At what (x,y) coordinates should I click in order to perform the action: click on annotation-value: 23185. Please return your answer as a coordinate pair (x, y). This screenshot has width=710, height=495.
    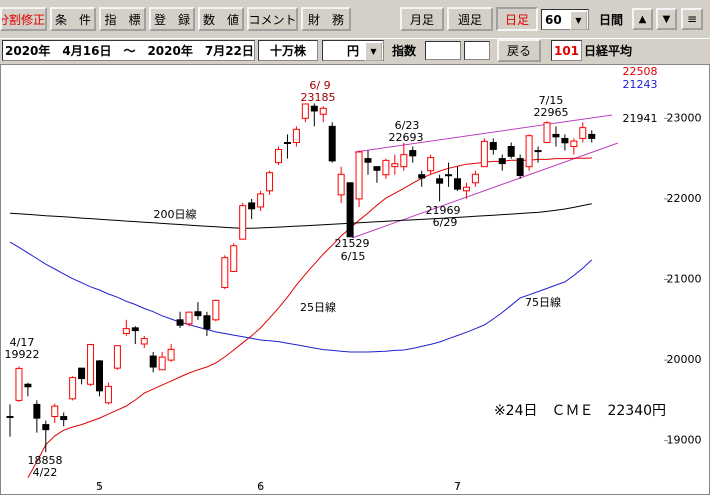
    Looking at the image, I should click on (318, 97).